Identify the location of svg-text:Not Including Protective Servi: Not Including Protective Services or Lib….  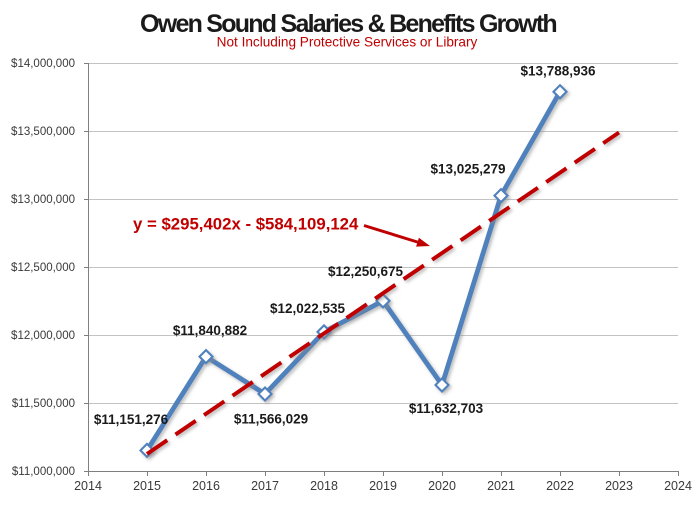
(347, 42).